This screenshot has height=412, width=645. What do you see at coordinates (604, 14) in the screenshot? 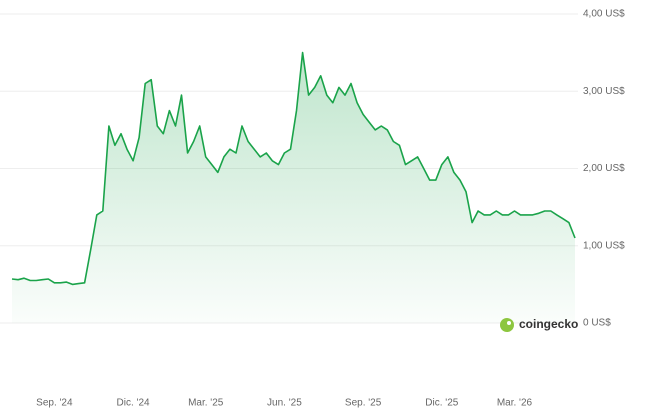
I see `y-tick-label: 4,00 US$` at bounding box center [604, 14].